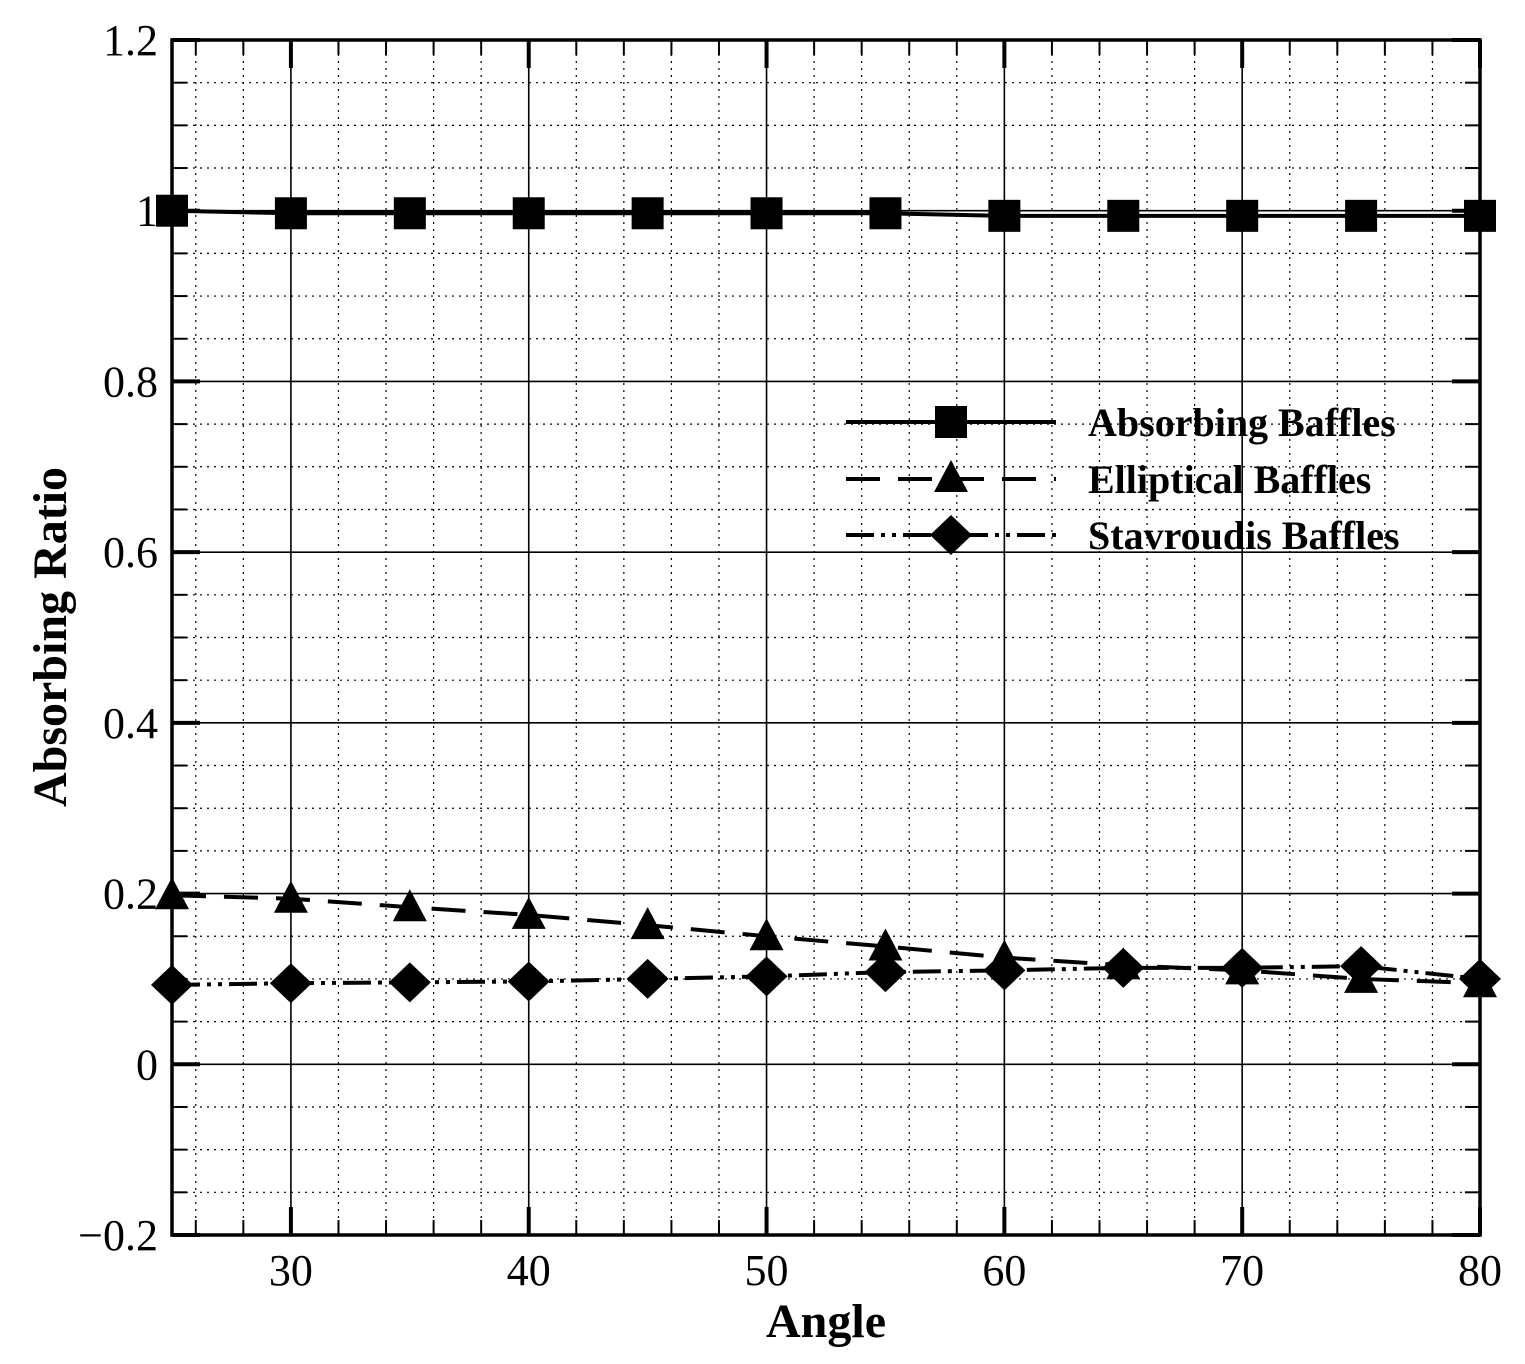 The height and width of the screenshot is (1364, 1525). I want to click on legend-triangle-marker, so click(951, 476).